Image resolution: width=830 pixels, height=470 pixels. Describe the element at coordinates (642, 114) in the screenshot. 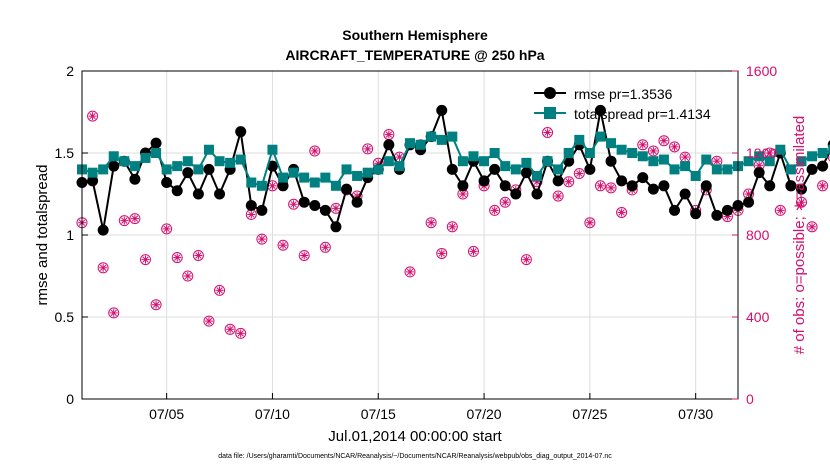

I see `legend-spread-label: totalspread pr=1.4134` at that location.